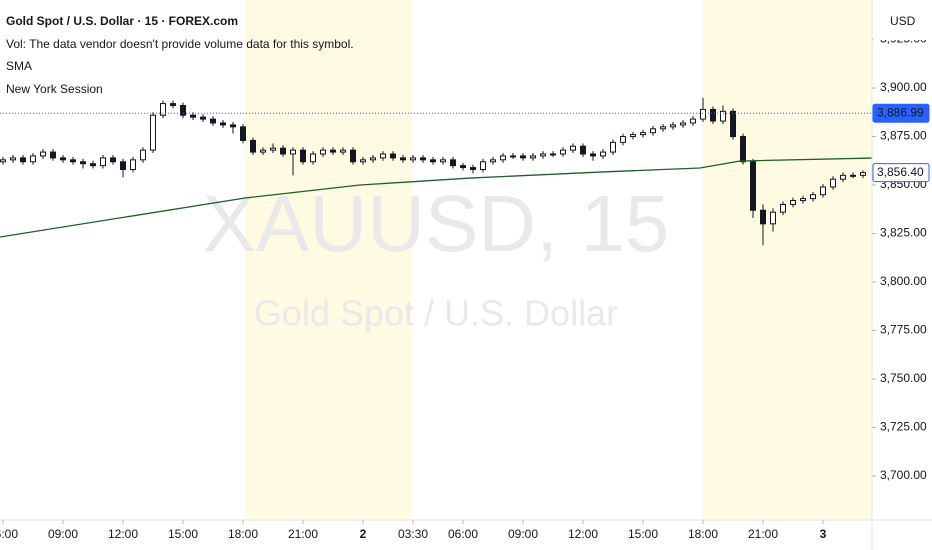 The image size is (932, 550). Describe the element at coordinates (903, 378) in the screenshot. I see `y-tick-label: 3,750.00` at that location.